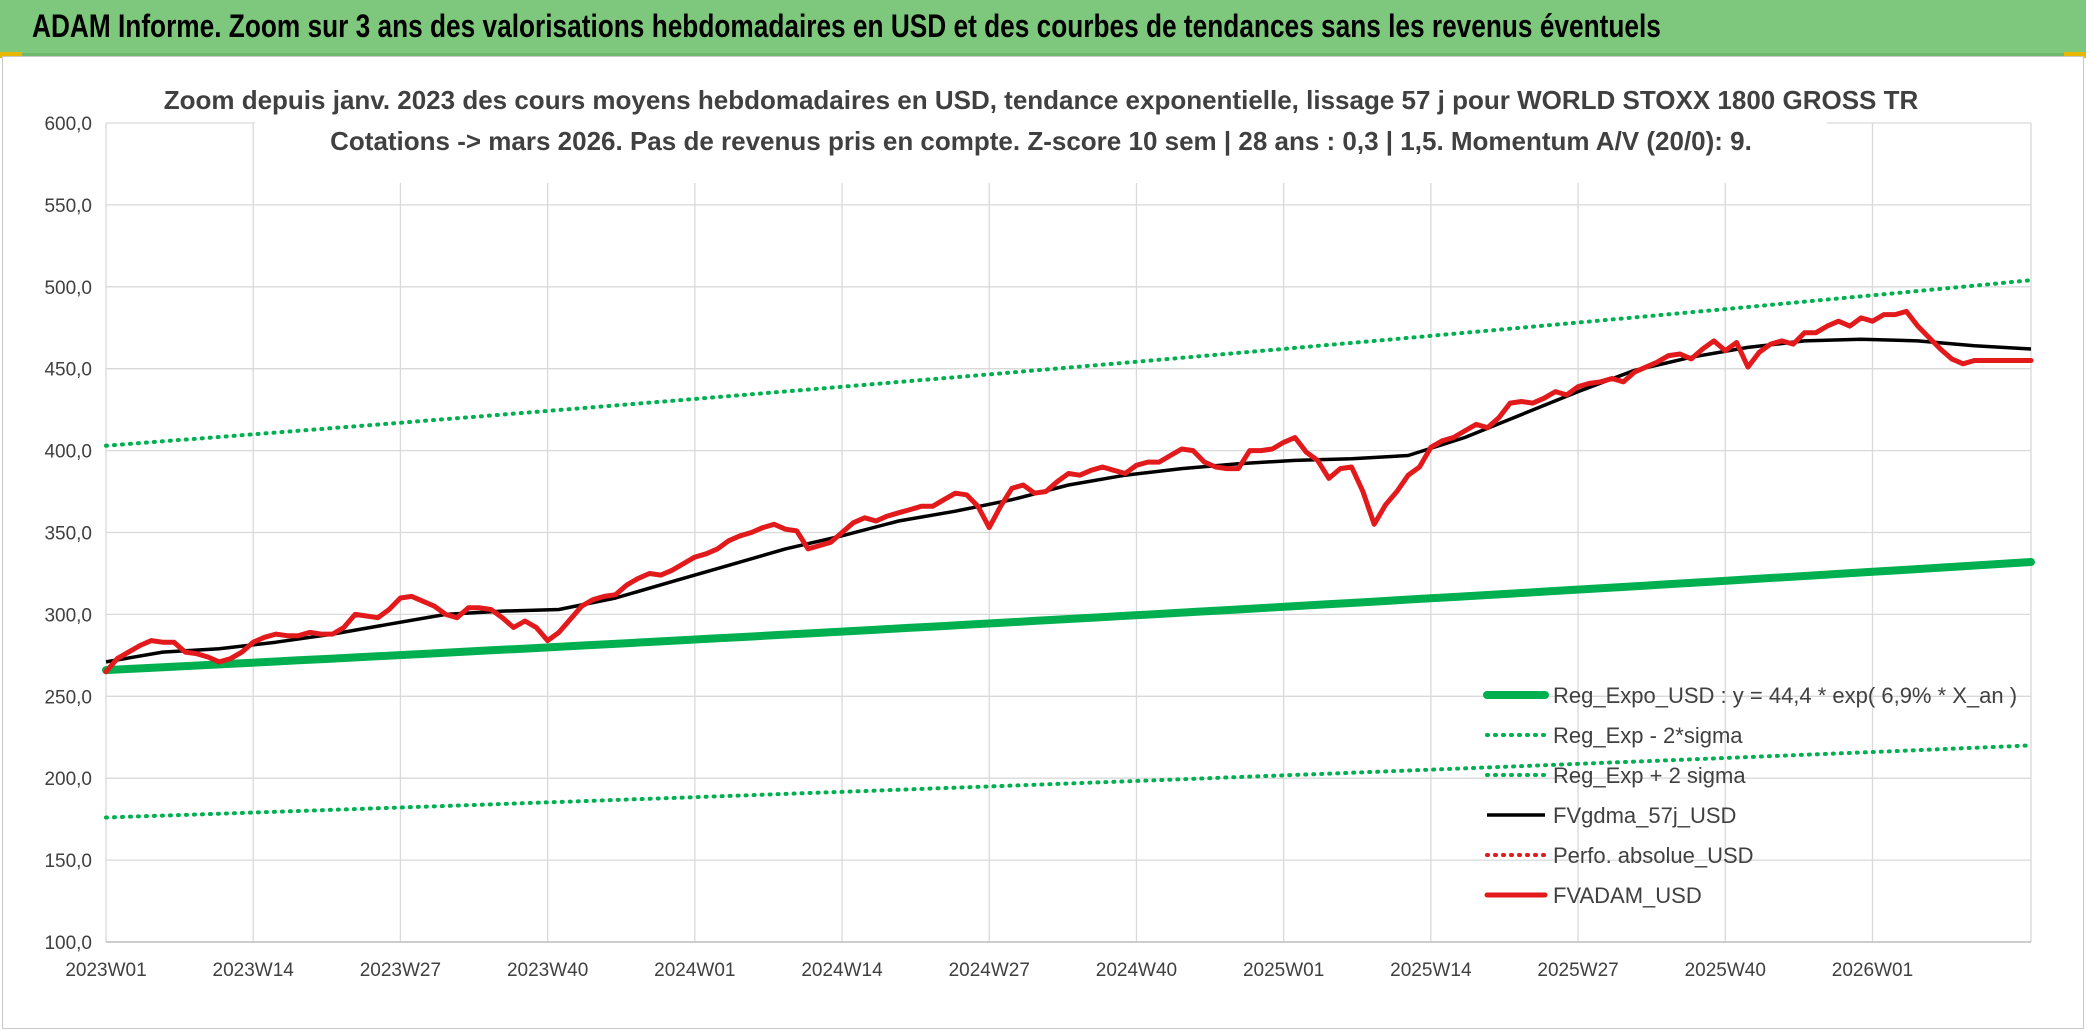  I want to click on x-tick-label: 2025W14, so click(1431, 970).